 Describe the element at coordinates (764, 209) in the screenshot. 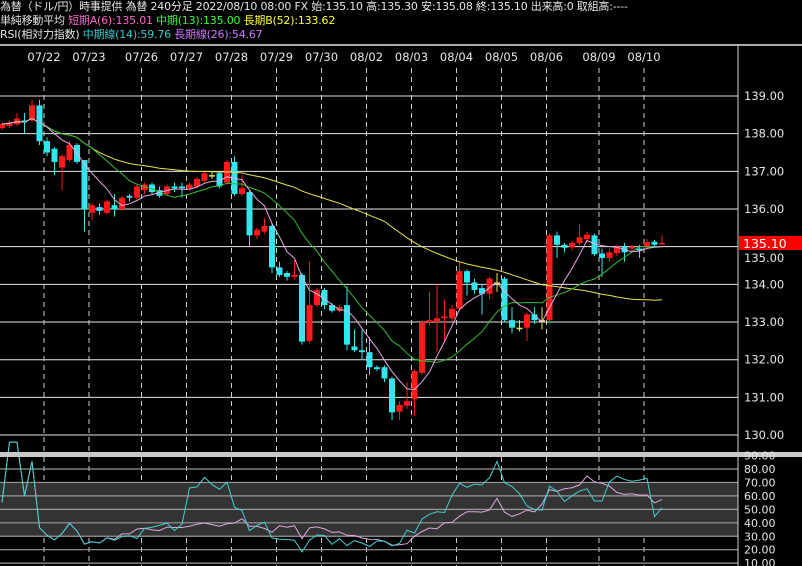

I see `price-tick-label: 136.00` at that location.